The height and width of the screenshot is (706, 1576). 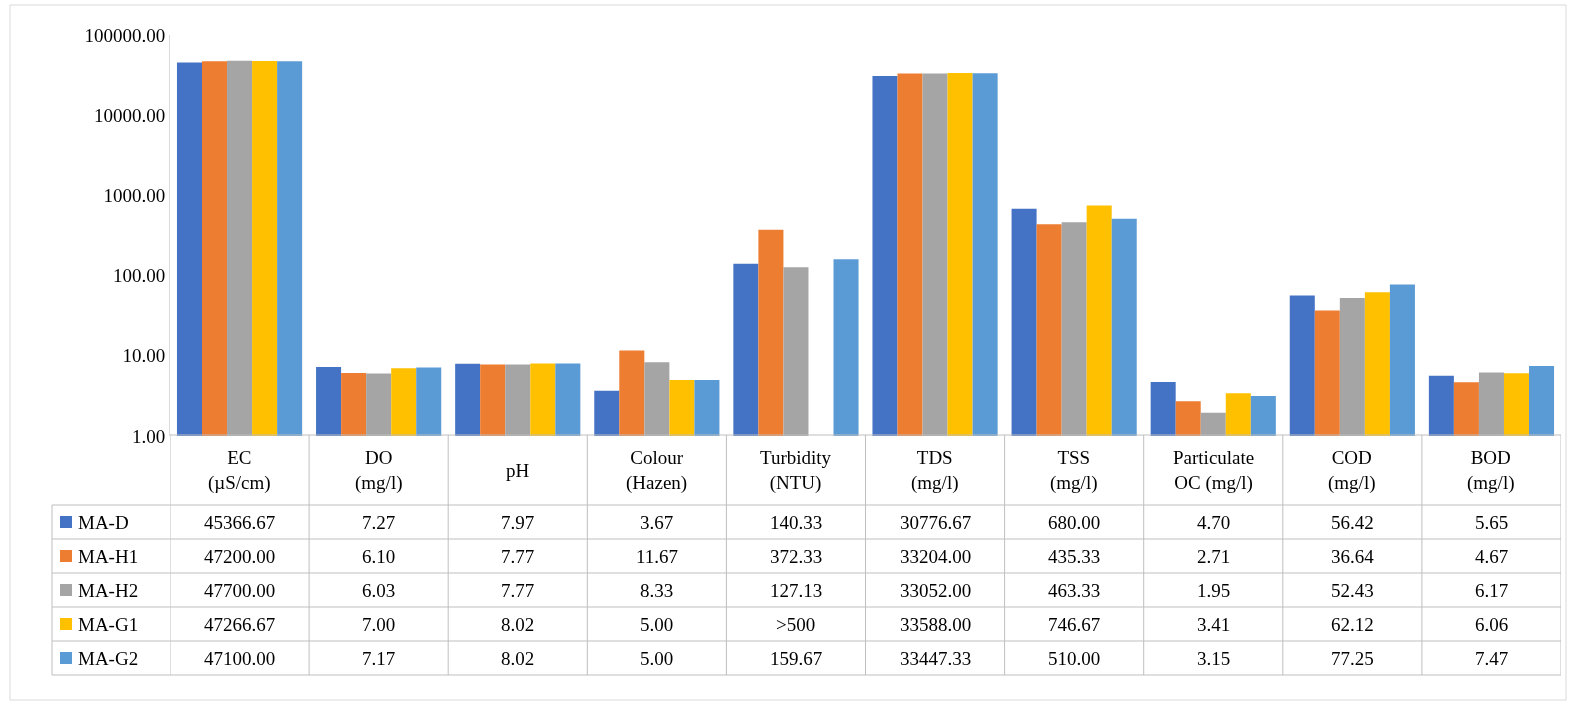 I want to click on y-tick-label: 10000.00, so click(x=129, y=115).